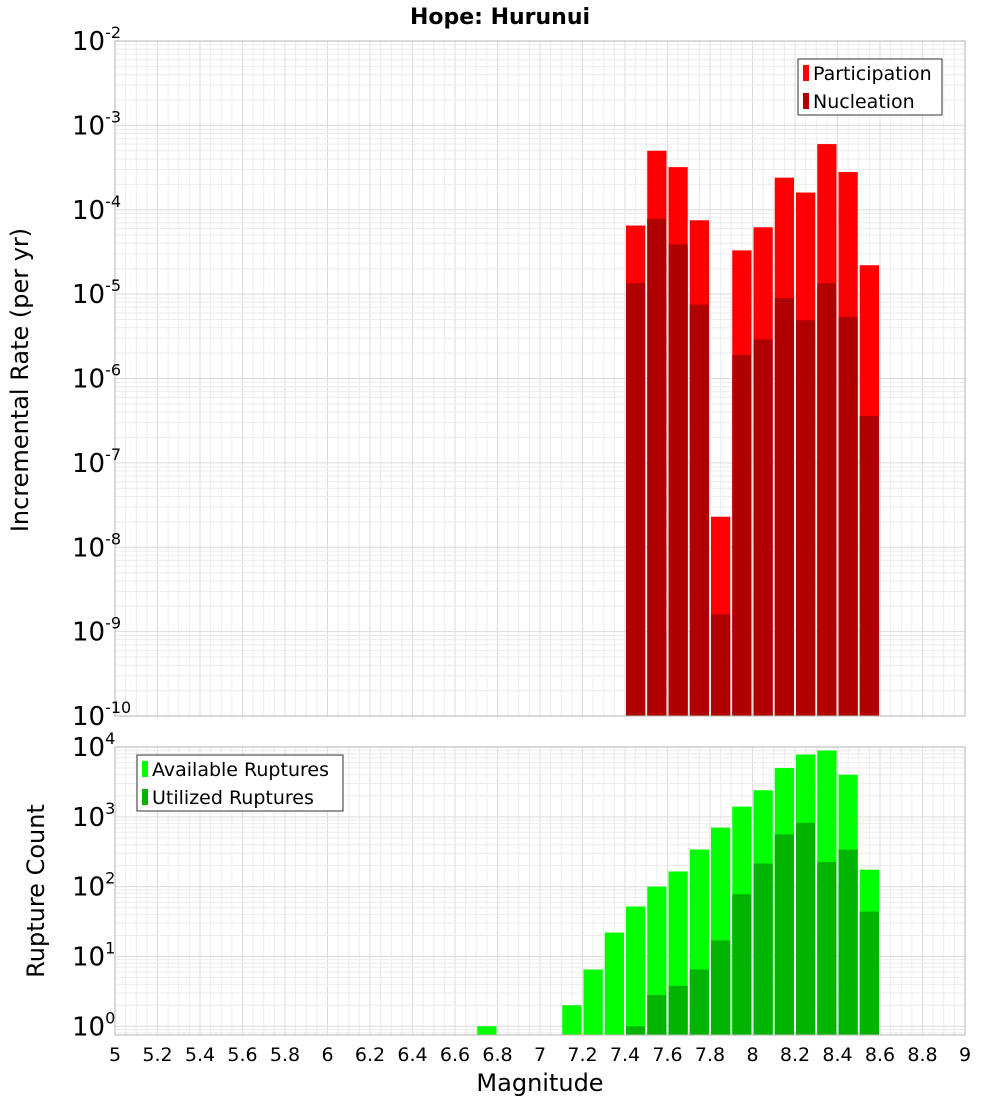 The width and height of the screenshot is (1000, 1100). Describe the element at coordinates (233, 798) in the screenshot. I see `bottom-legend-label: Utilized Ruptures` at that location.